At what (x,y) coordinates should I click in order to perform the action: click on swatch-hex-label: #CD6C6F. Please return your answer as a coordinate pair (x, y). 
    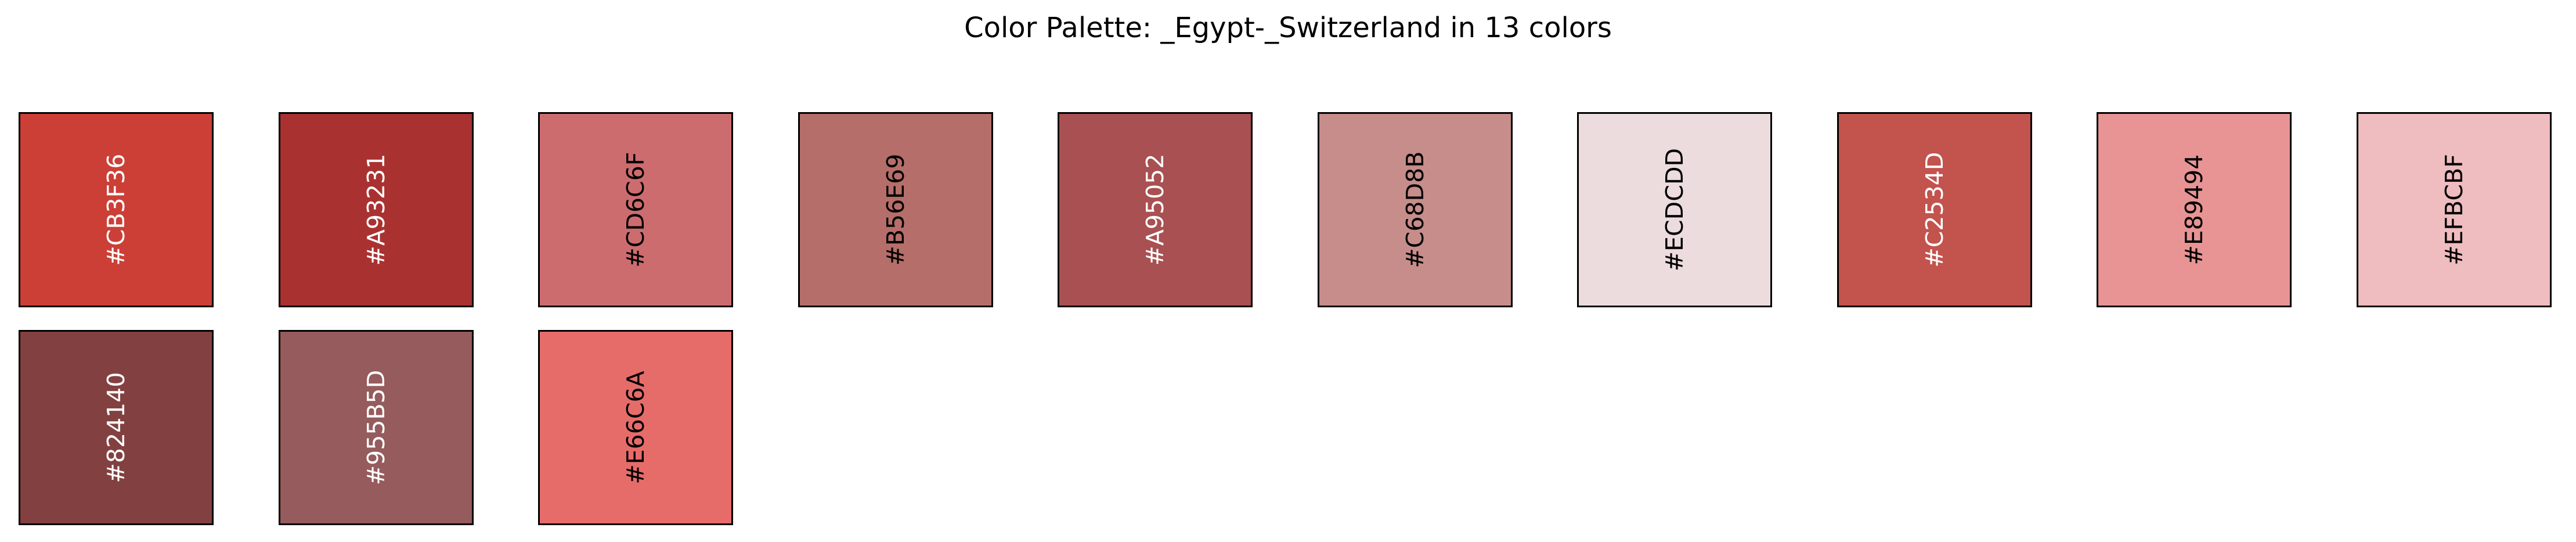
    Looking at the image, I should click on (636, 210).